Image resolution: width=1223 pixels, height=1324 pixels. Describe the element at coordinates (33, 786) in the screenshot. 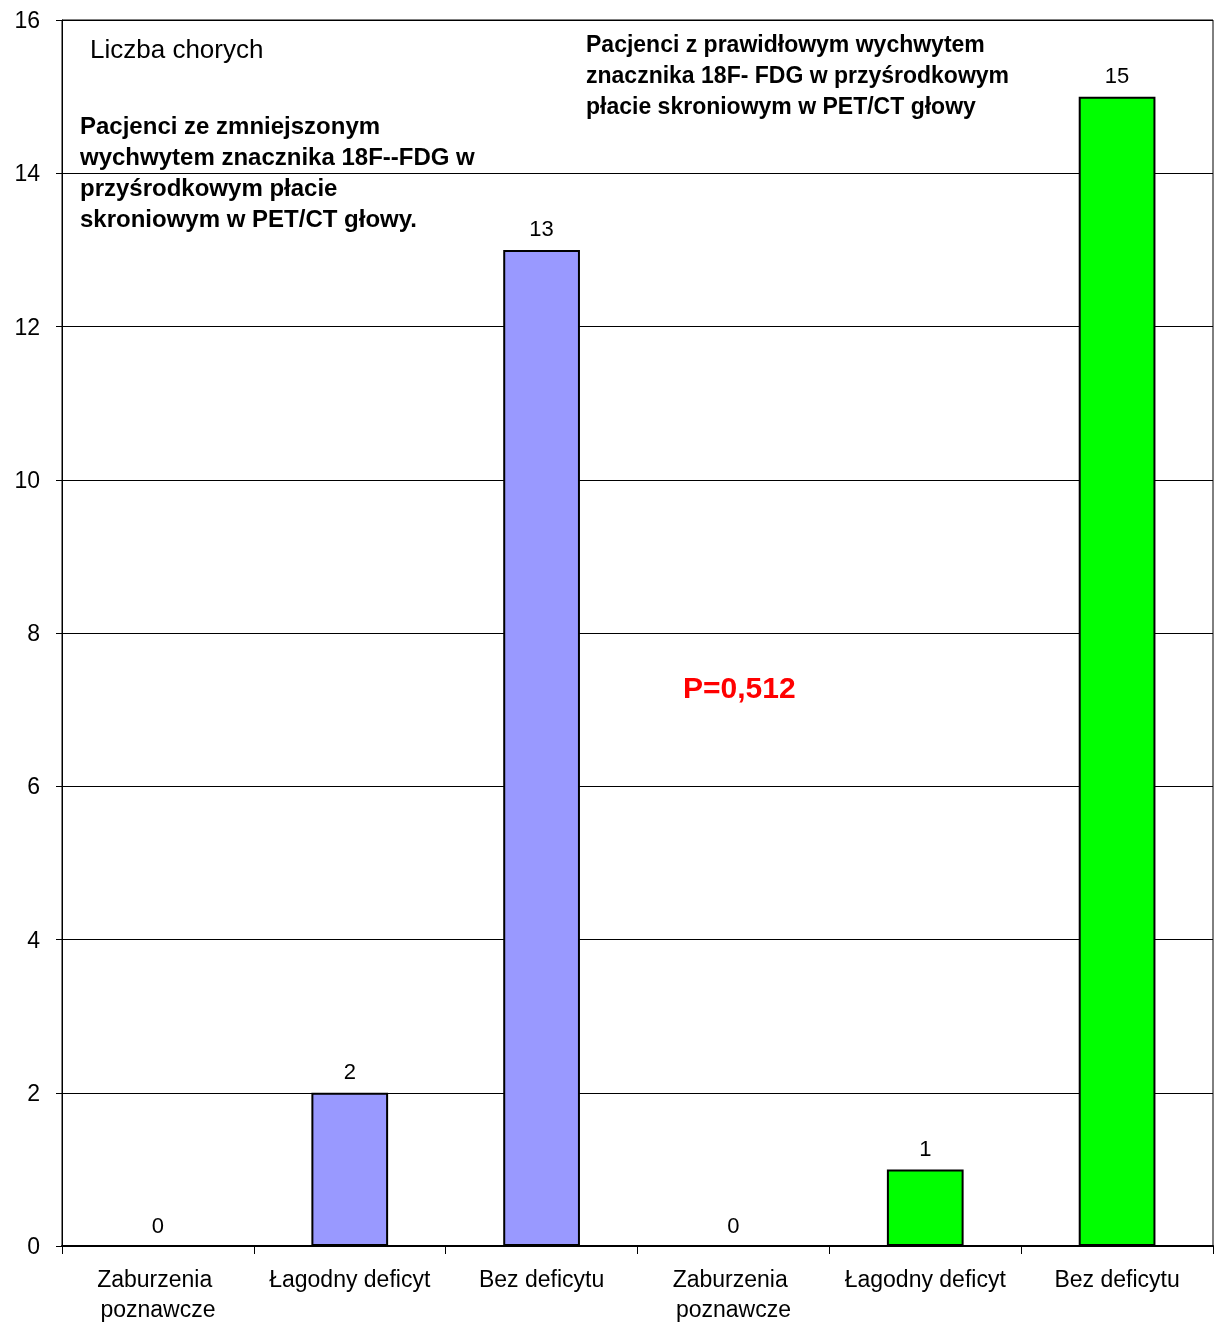

I see `y-tick-label: 6` at that location.